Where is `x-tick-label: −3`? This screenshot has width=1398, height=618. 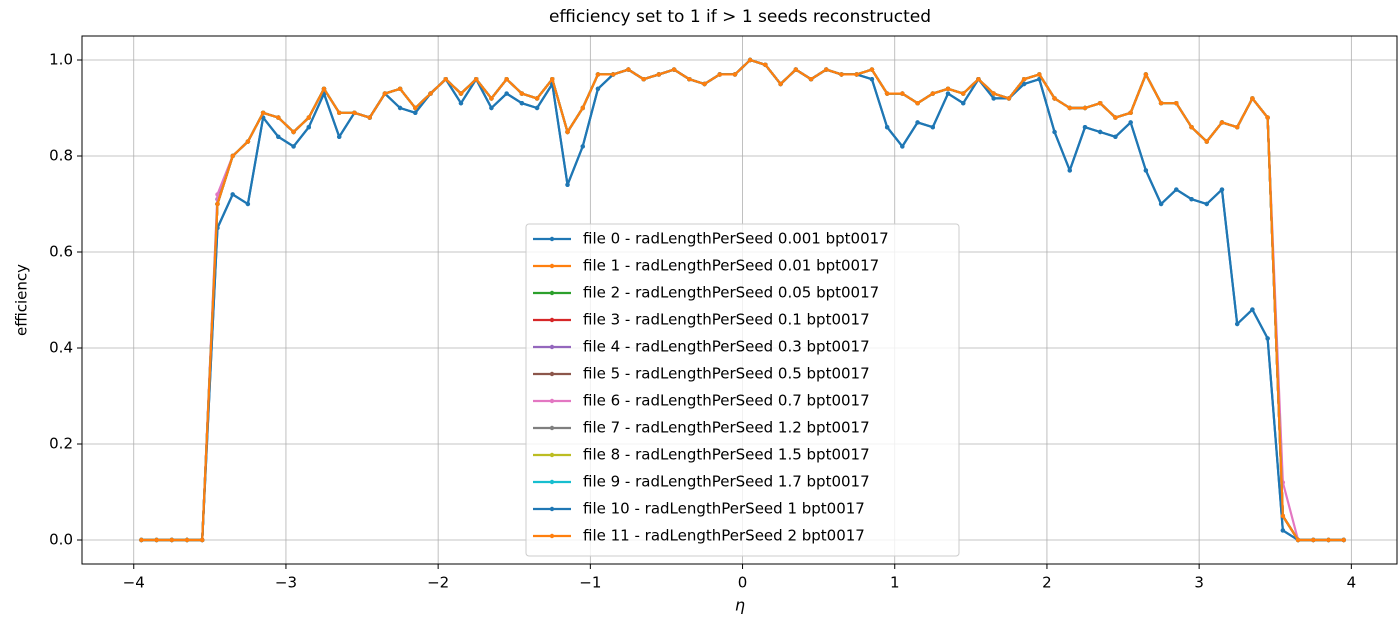
x-tick-label: −3 is located at coordinates (286, 583).